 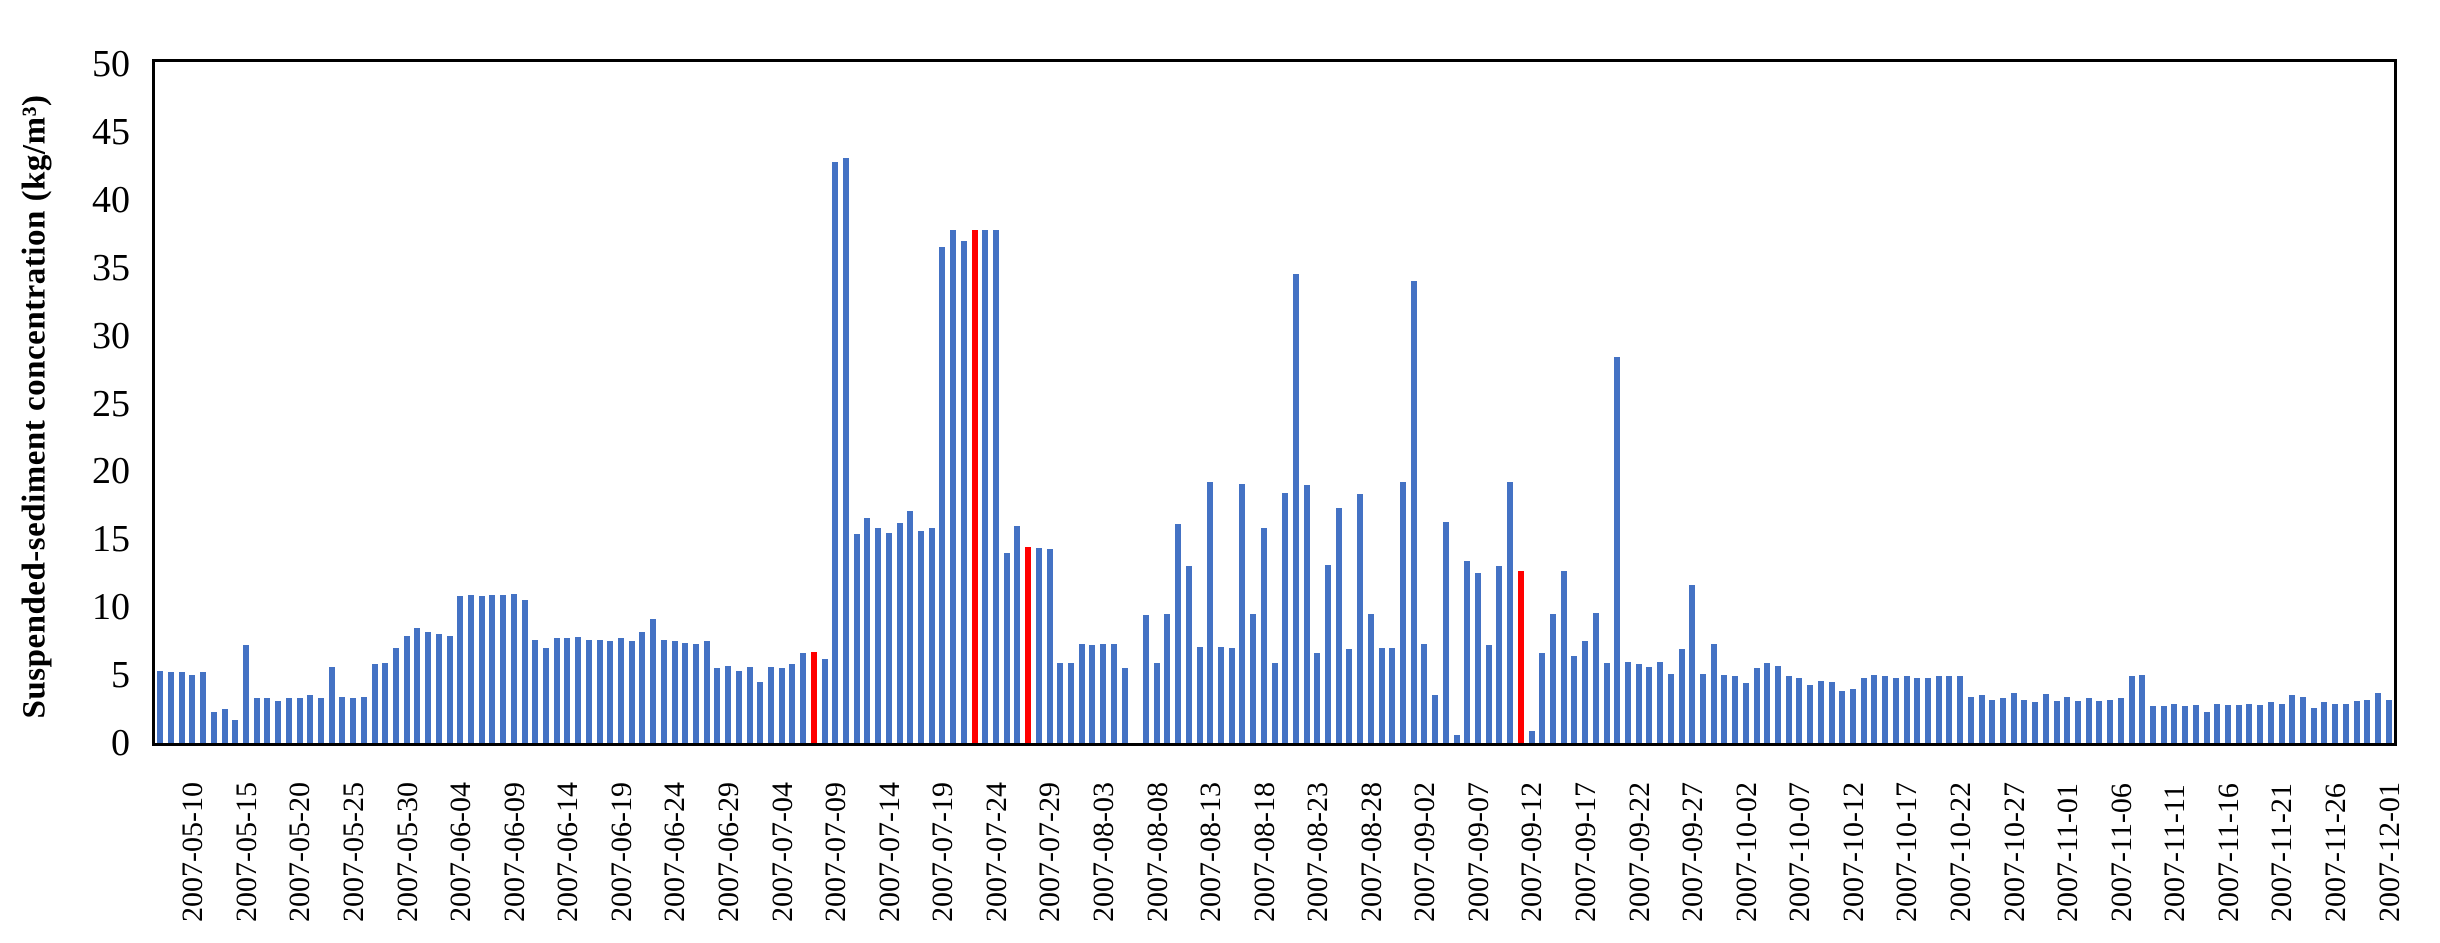 What do you see at coordinates (111, 403) in the screenshot?
I see `y-tick-label: 25` at bounding box center [111, 403].